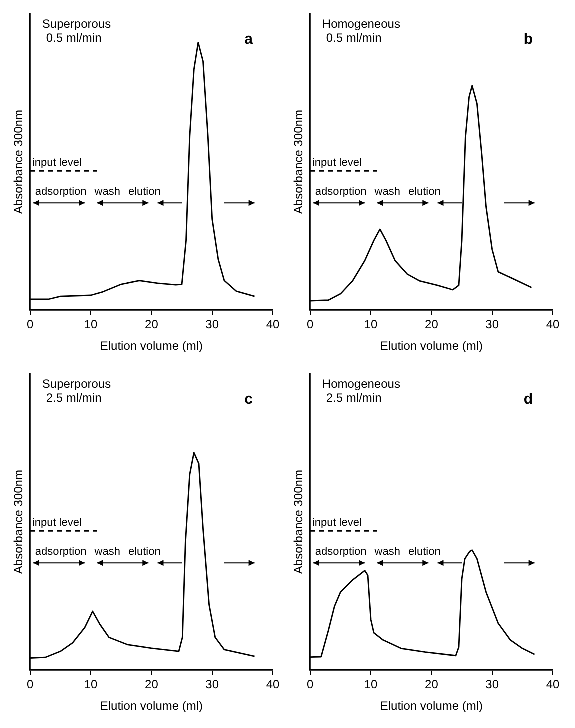 Image resolution: width=575 pixels, height=728 pixels. What do you see at coordinates (528, 39) in the screenshot?
I see `text: b` at bounding box center [528, 39].